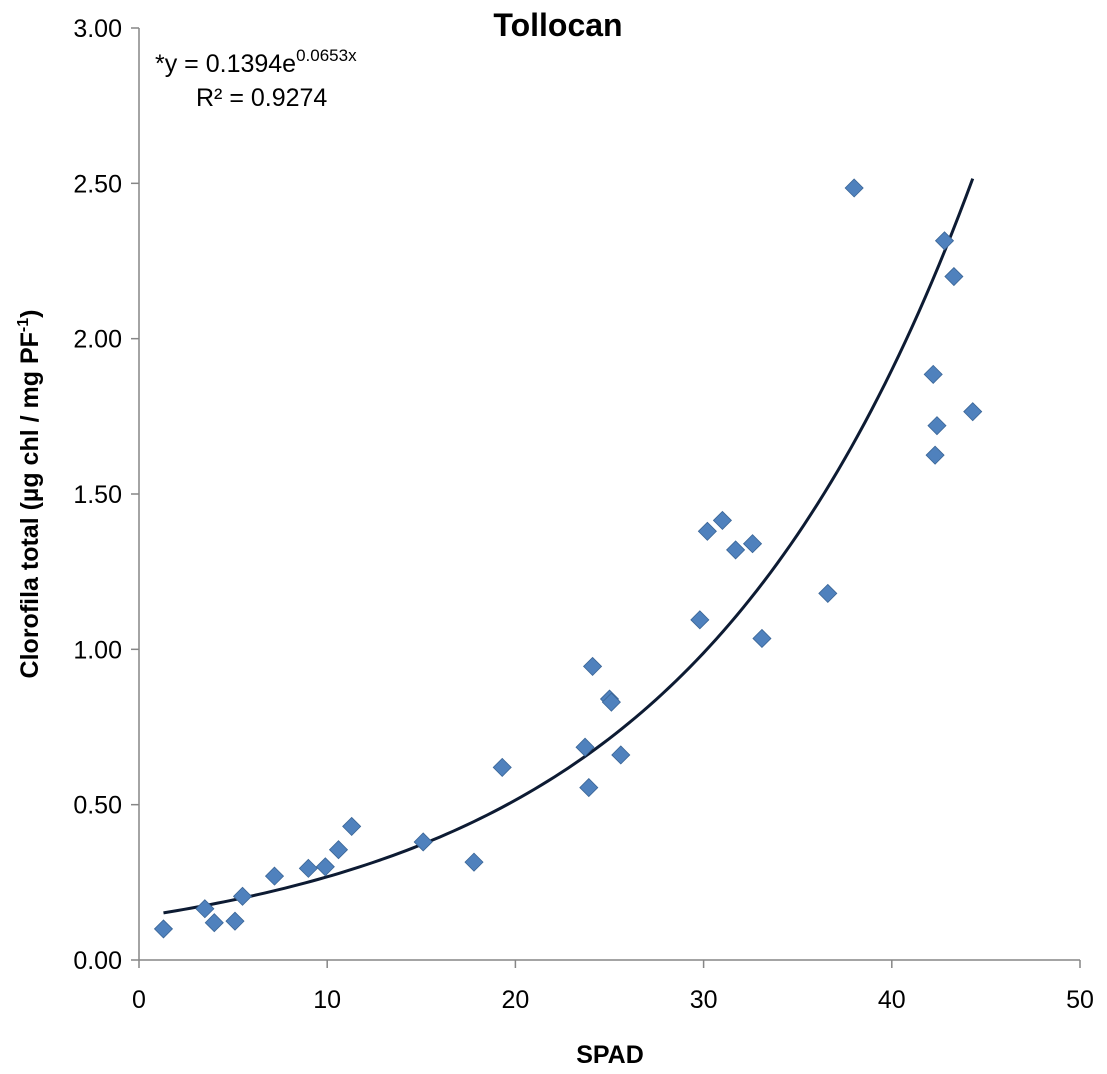 This screenshot has height=1074, width=1107. What do you see at coordinates (97, 184) in the screenshot?
I see `y-tick-label: 2.50` at bounding box center [97, 184].